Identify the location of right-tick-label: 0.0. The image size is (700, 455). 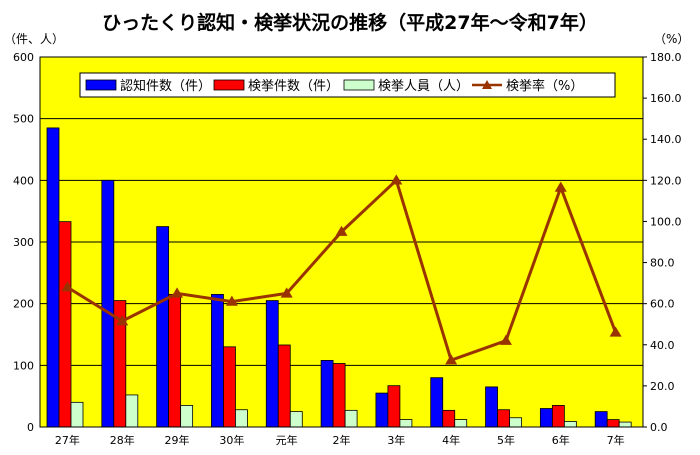
(659, 427).